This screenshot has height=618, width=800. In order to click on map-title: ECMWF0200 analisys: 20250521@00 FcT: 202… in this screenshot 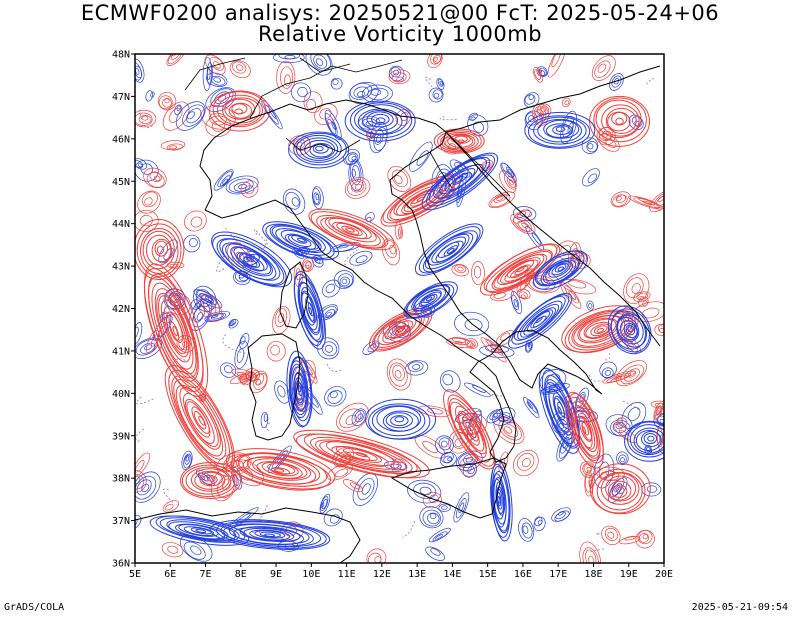, I will do `click(400, 13)`.